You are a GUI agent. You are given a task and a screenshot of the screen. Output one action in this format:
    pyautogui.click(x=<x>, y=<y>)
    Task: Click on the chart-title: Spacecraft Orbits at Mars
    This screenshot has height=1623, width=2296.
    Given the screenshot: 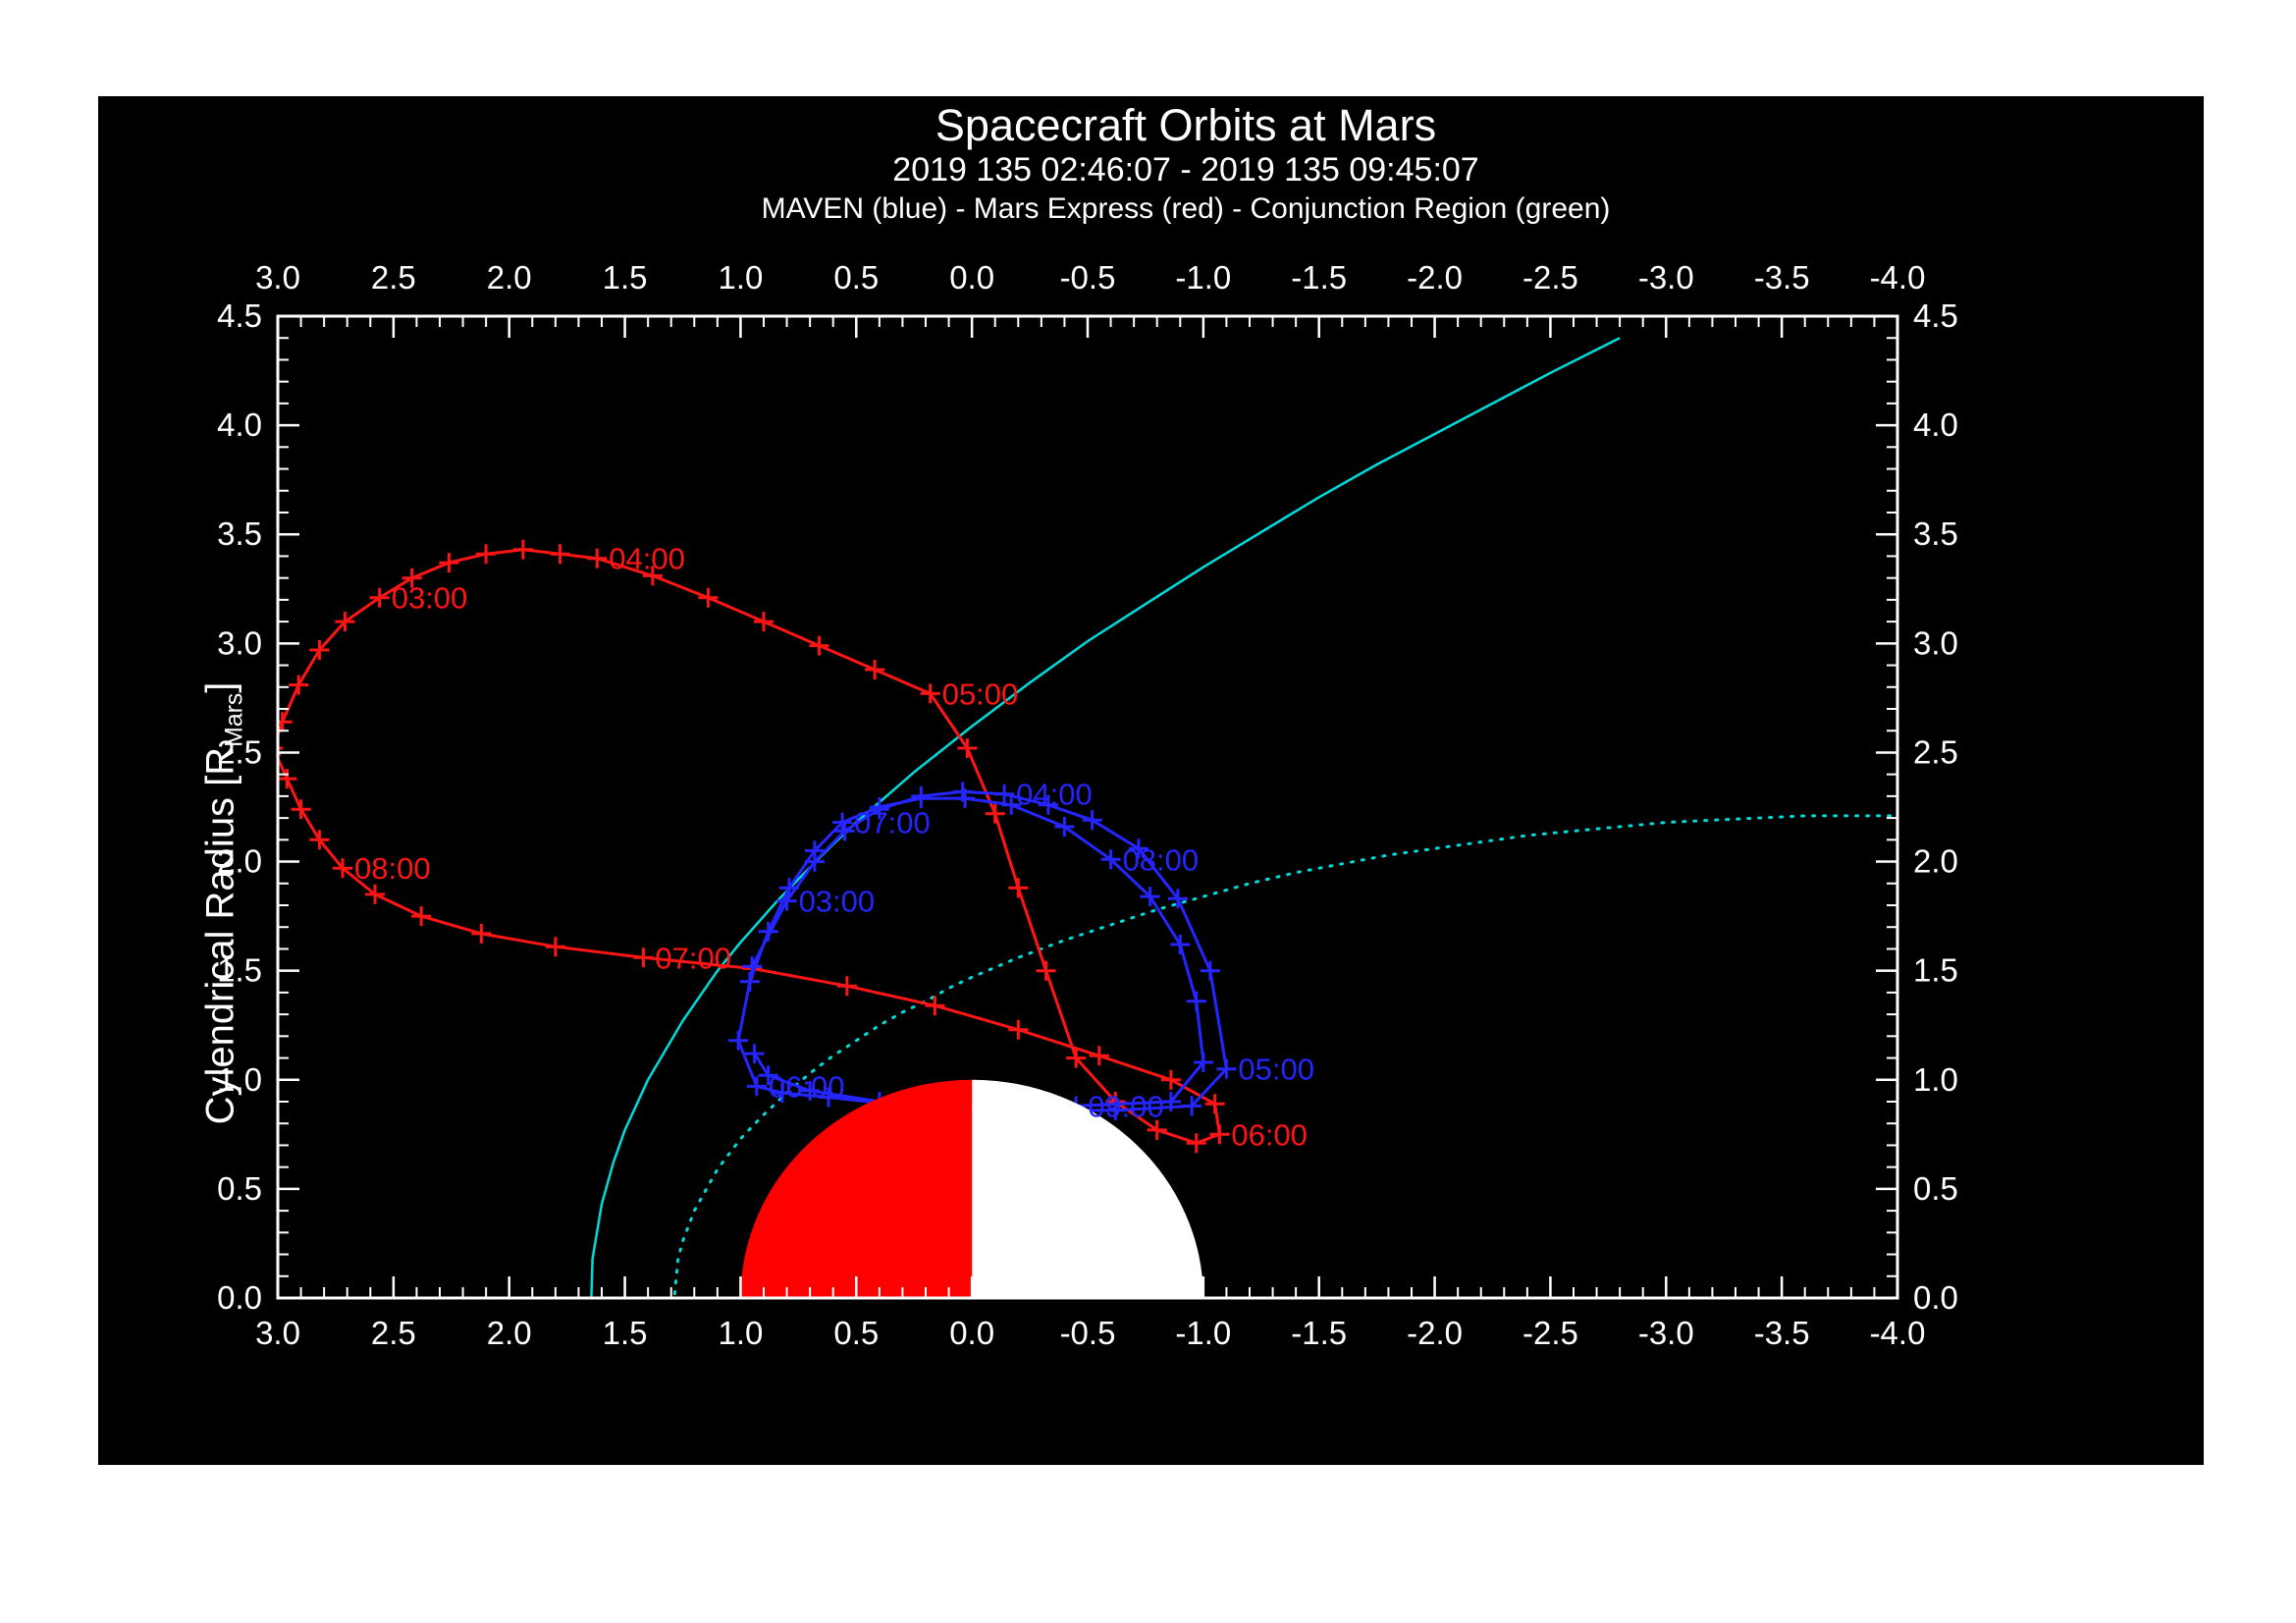 What is the action you would take?
    pyautogui.click(x=1185, y=125)
    